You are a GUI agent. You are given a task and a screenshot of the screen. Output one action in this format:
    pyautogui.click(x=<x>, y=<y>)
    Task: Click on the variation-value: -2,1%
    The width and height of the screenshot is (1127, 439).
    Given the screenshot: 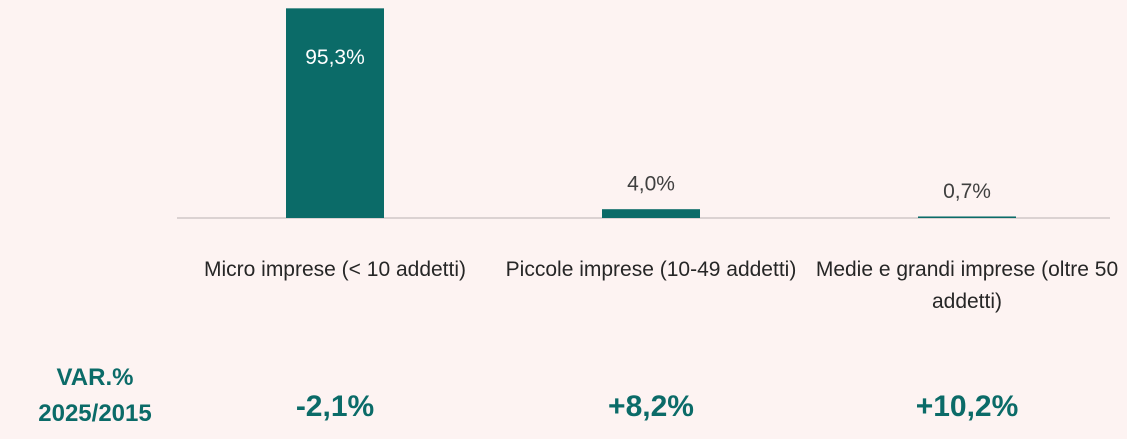 What is the action you would take?
    pyautogui.click(x=335, y=406)
    